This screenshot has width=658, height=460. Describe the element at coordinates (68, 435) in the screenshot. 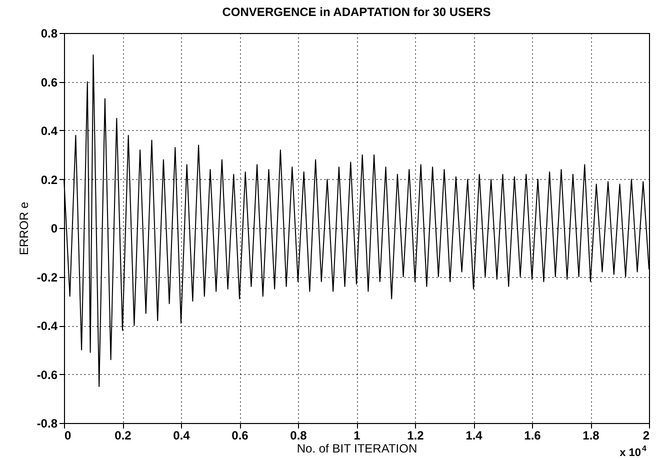

I see `x-tick-label: 0` at that location.